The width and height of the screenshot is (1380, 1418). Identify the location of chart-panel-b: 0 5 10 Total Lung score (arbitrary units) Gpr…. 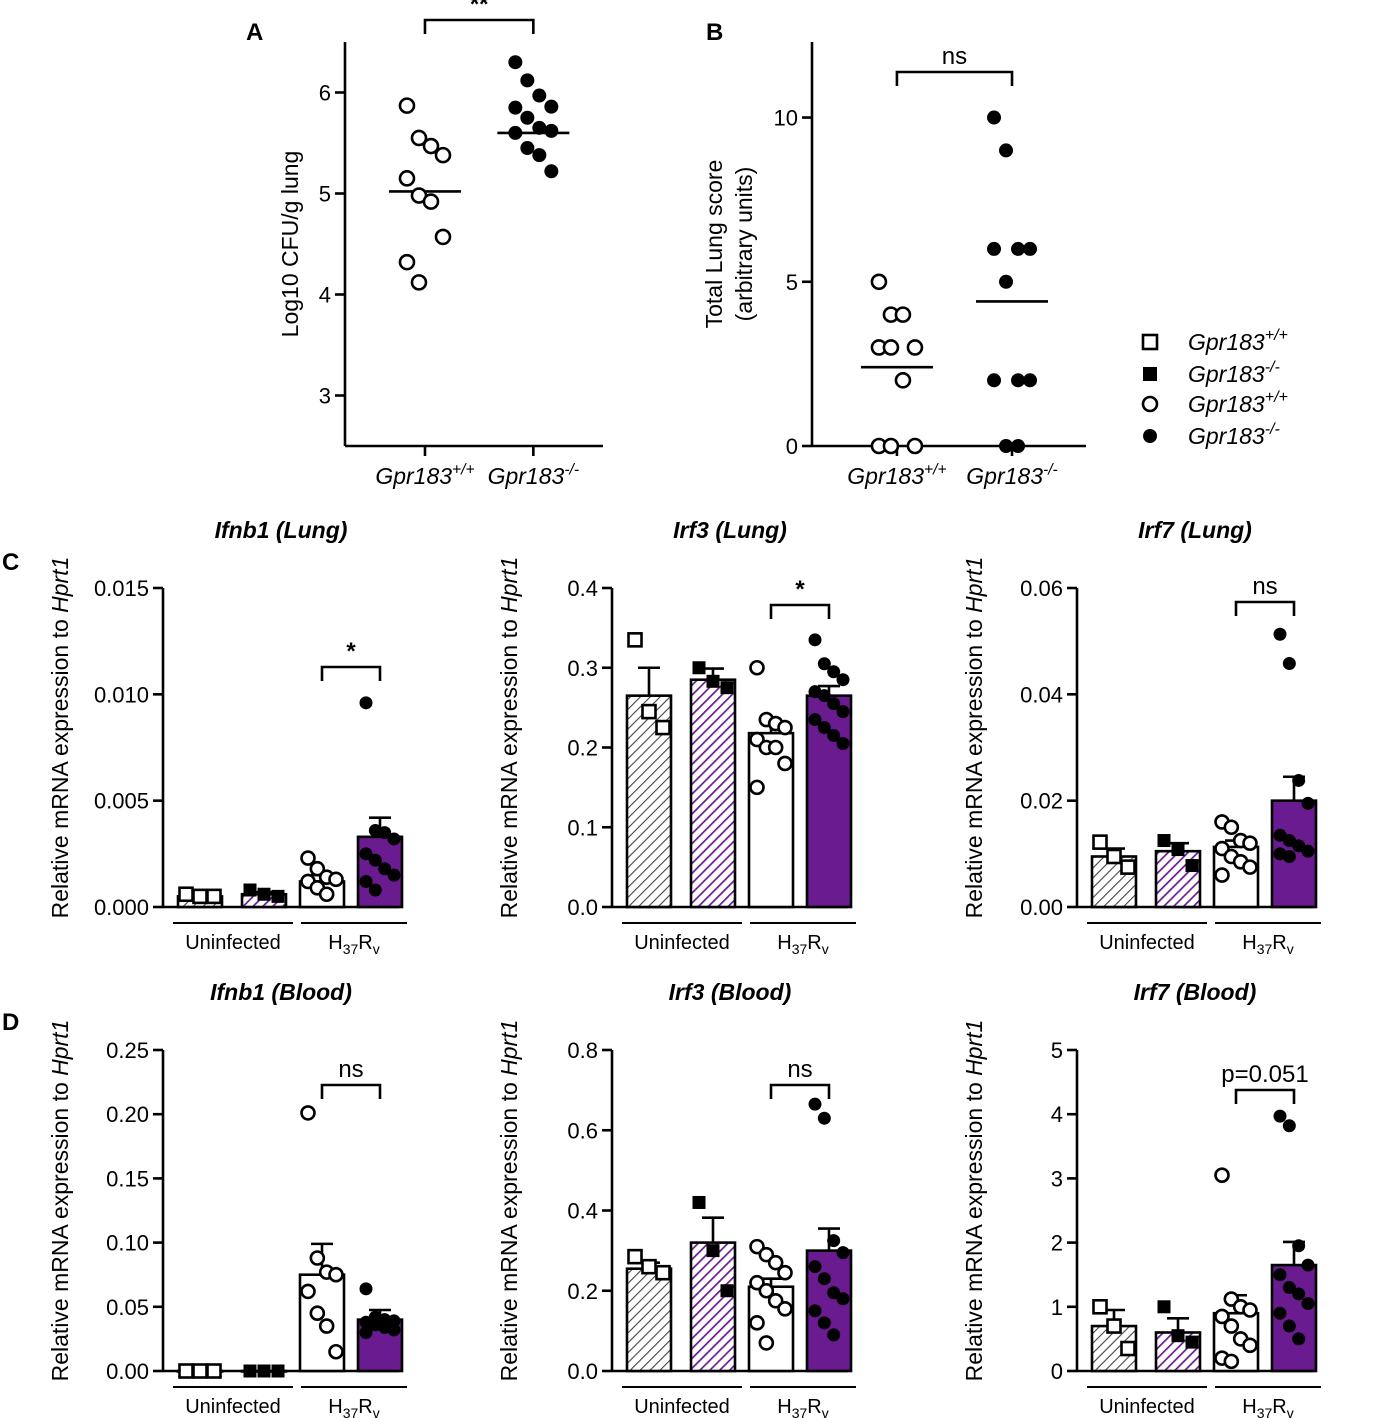
(893, 265).